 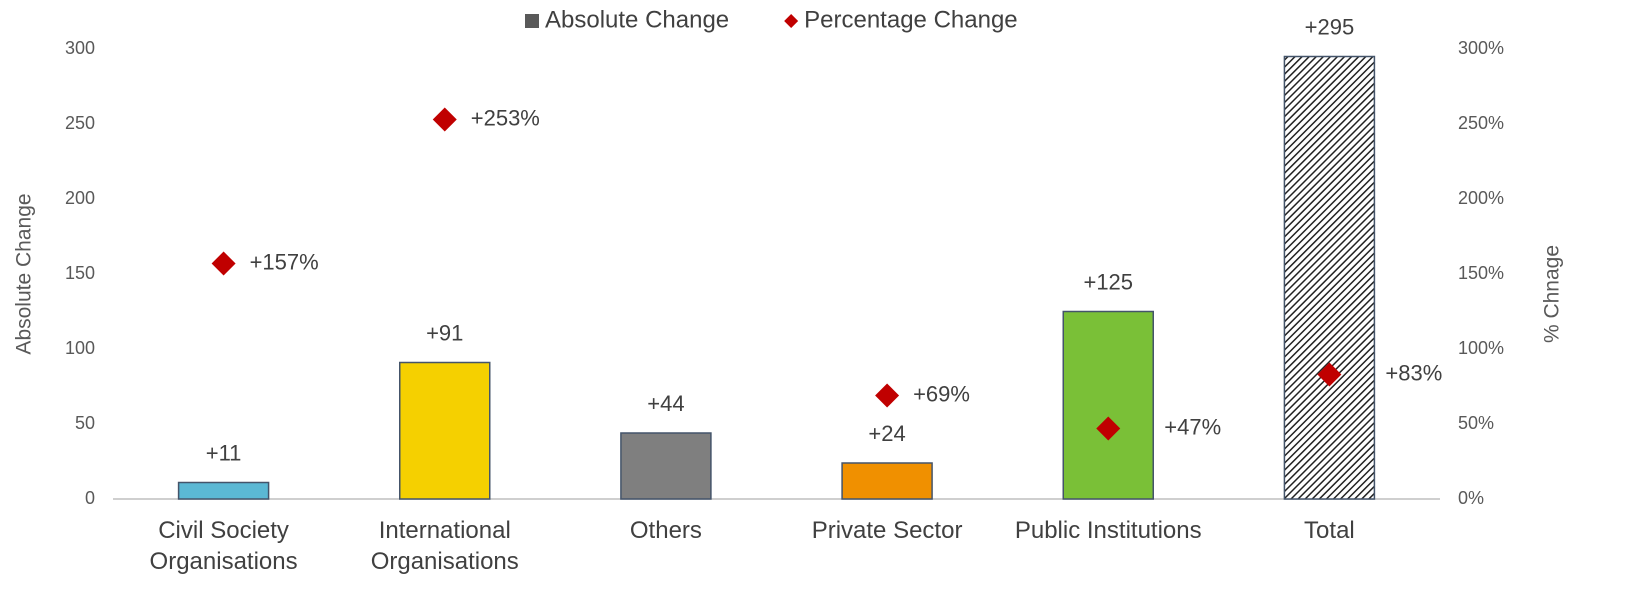 I want to click on x-tick-label: Others, so click(x=665, y=530).